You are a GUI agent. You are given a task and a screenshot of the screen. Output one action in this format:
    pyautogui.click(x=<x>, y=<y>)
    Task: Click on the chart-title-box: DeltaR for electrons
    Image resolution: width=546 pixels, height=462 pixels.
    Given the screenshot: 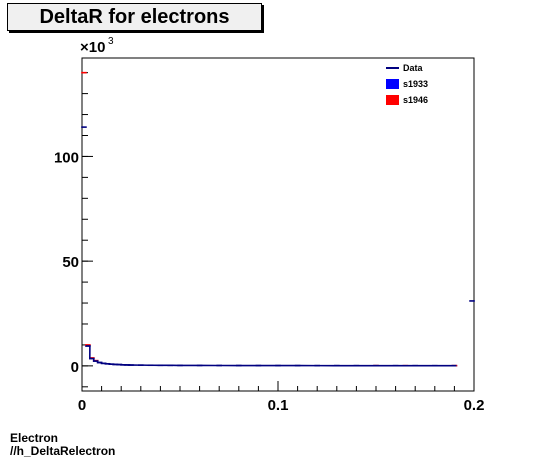 What is the action you would take?
    pyautogui.click(x=134, y=17)
    